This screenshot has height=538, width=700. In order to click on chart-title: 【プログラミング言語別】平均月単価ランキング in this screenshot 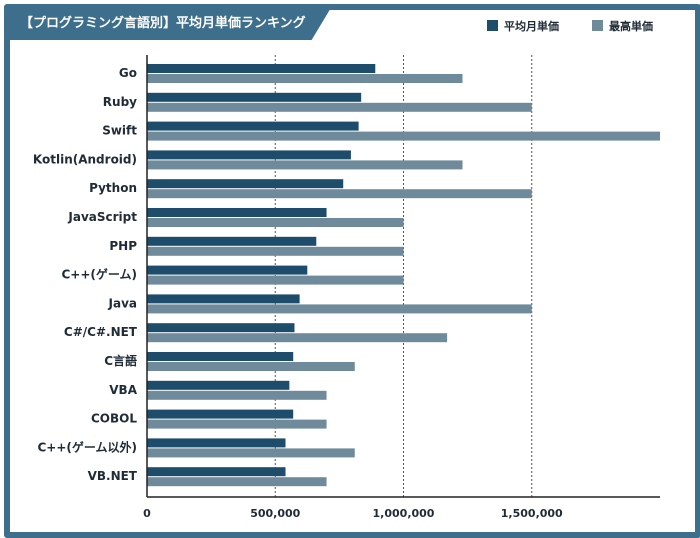, I will do `click(170, 25)`.